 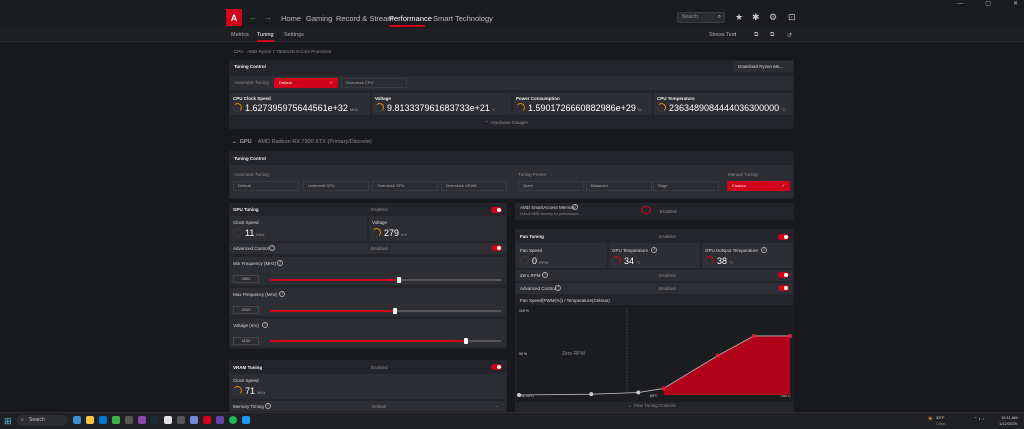 I want to click on gpu-default-option: Default, so click(x=266, y=186).